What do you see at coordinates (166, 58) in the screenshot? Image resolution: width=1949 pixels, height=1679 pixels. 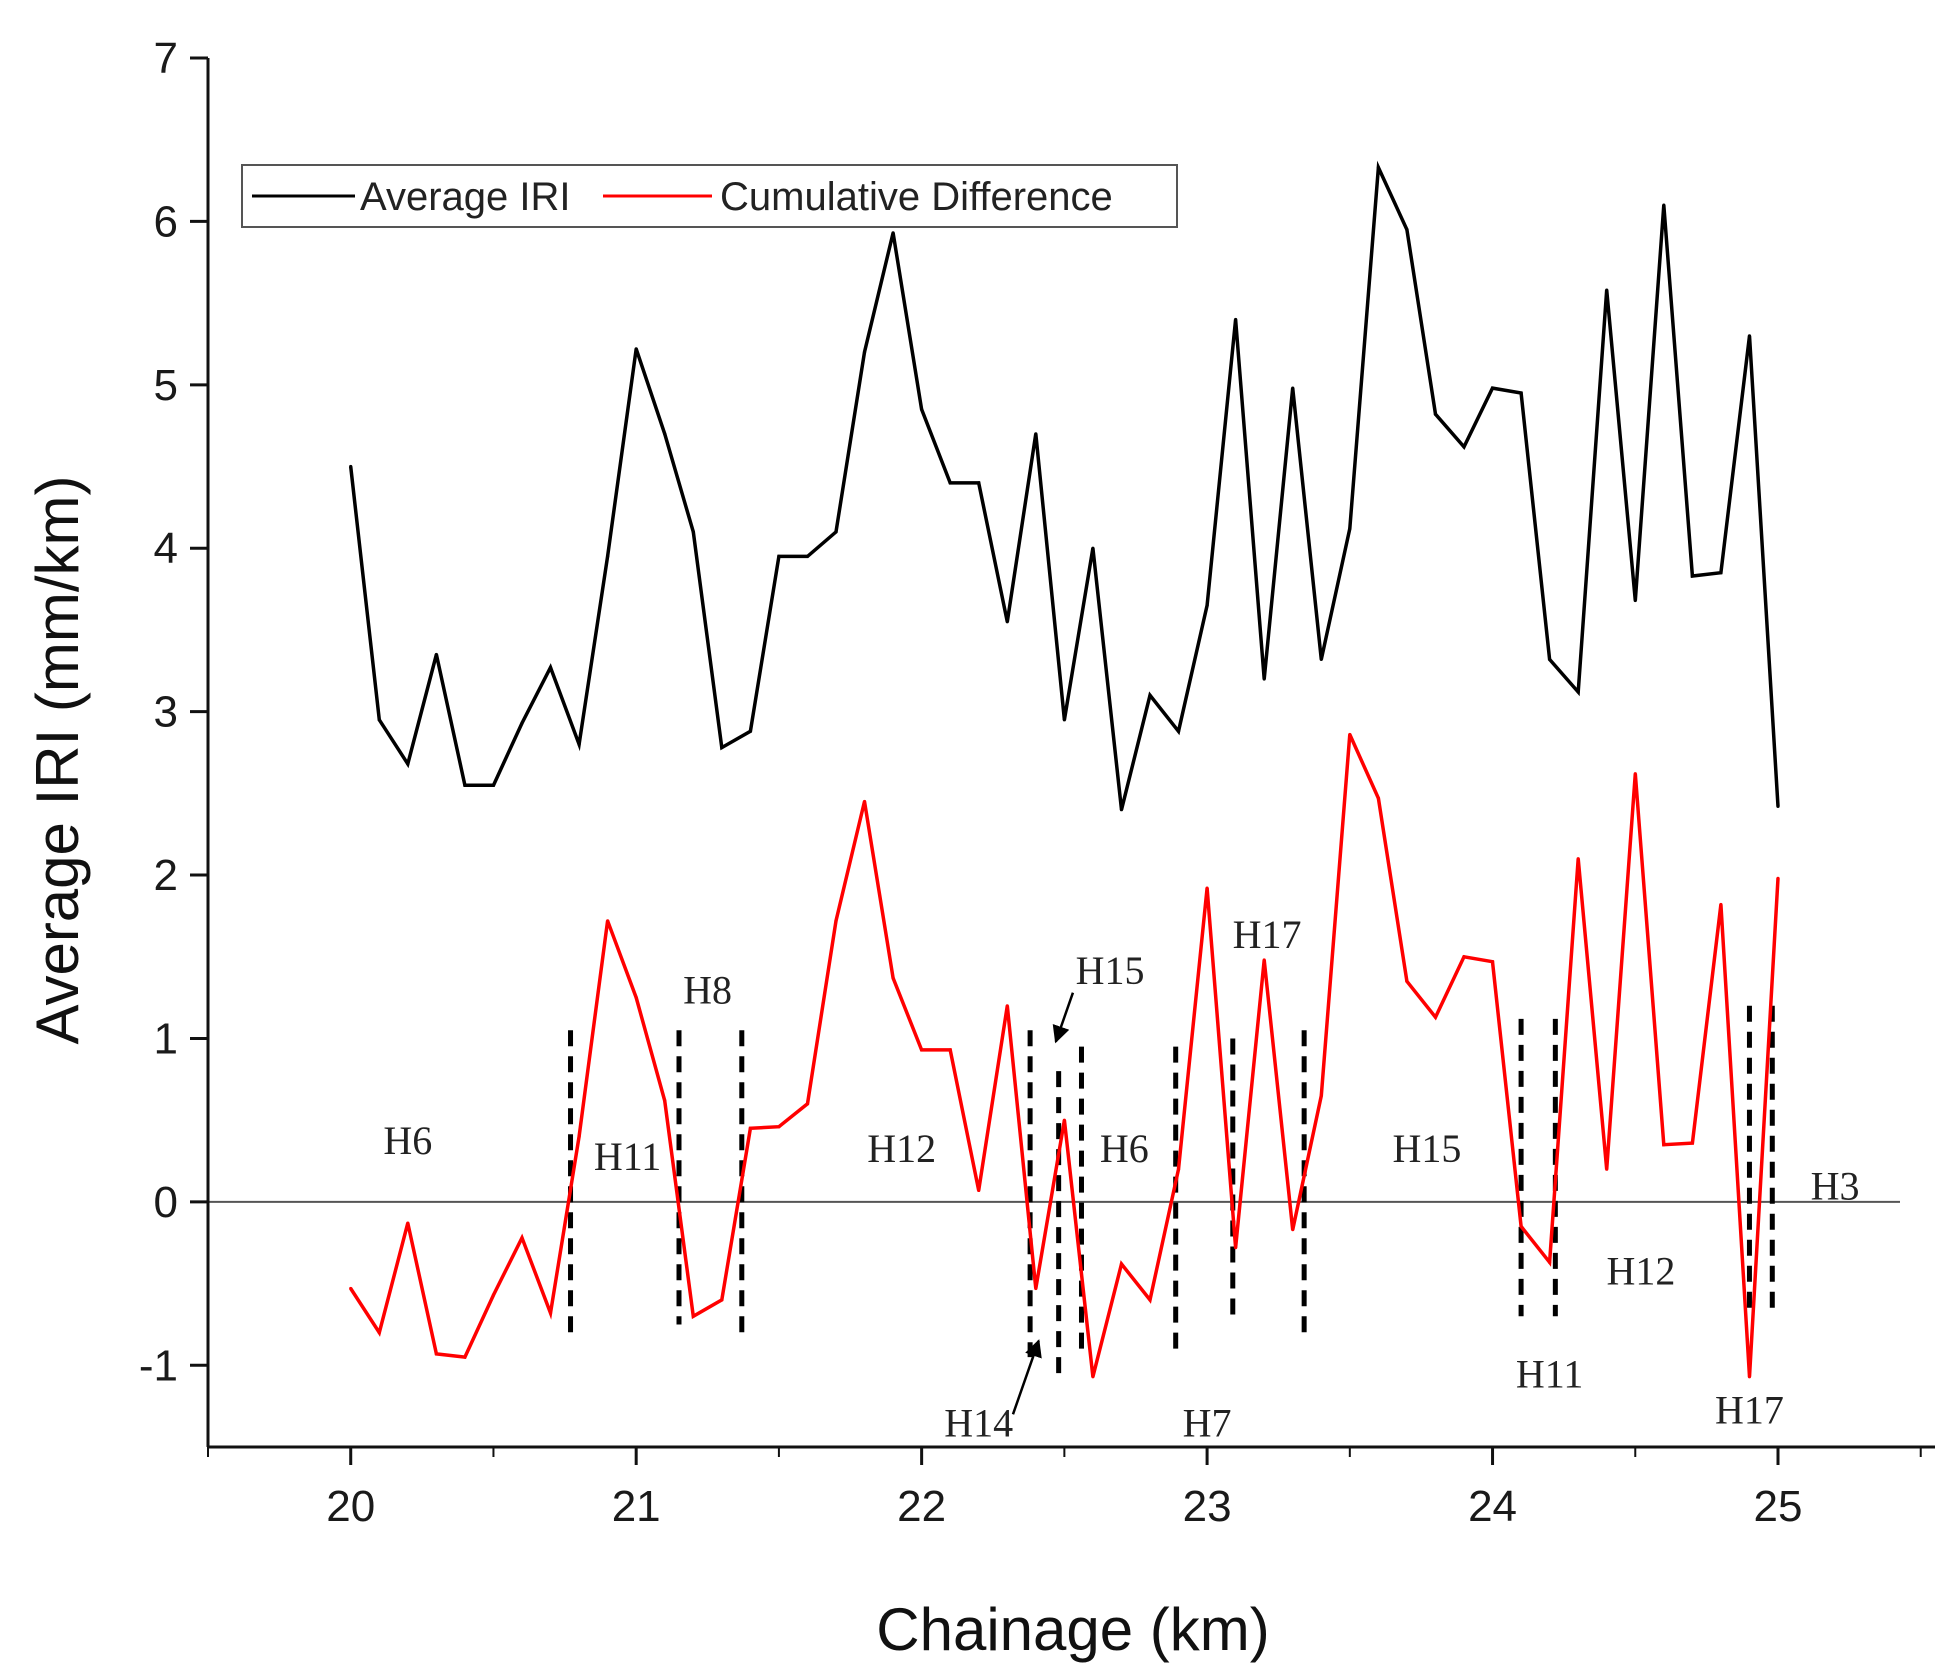 I see `y-tick-label: 7` at bounding box center [166, 58].